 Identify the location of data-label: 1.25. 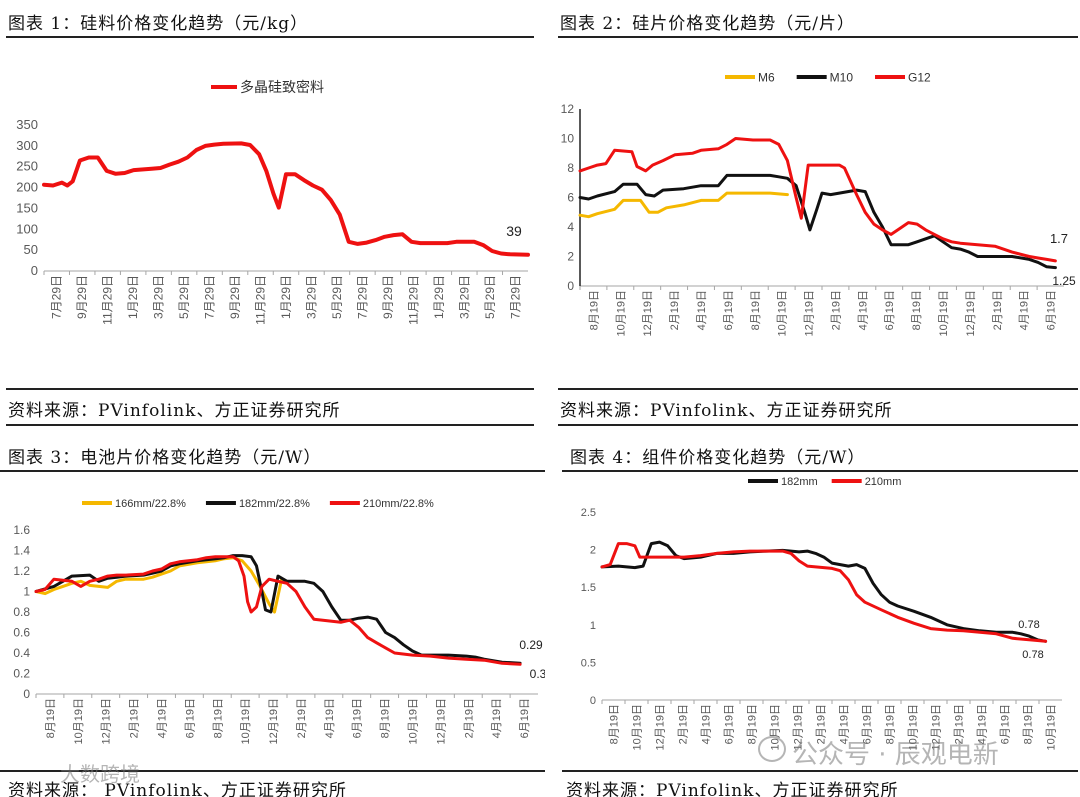
(1064, 281).